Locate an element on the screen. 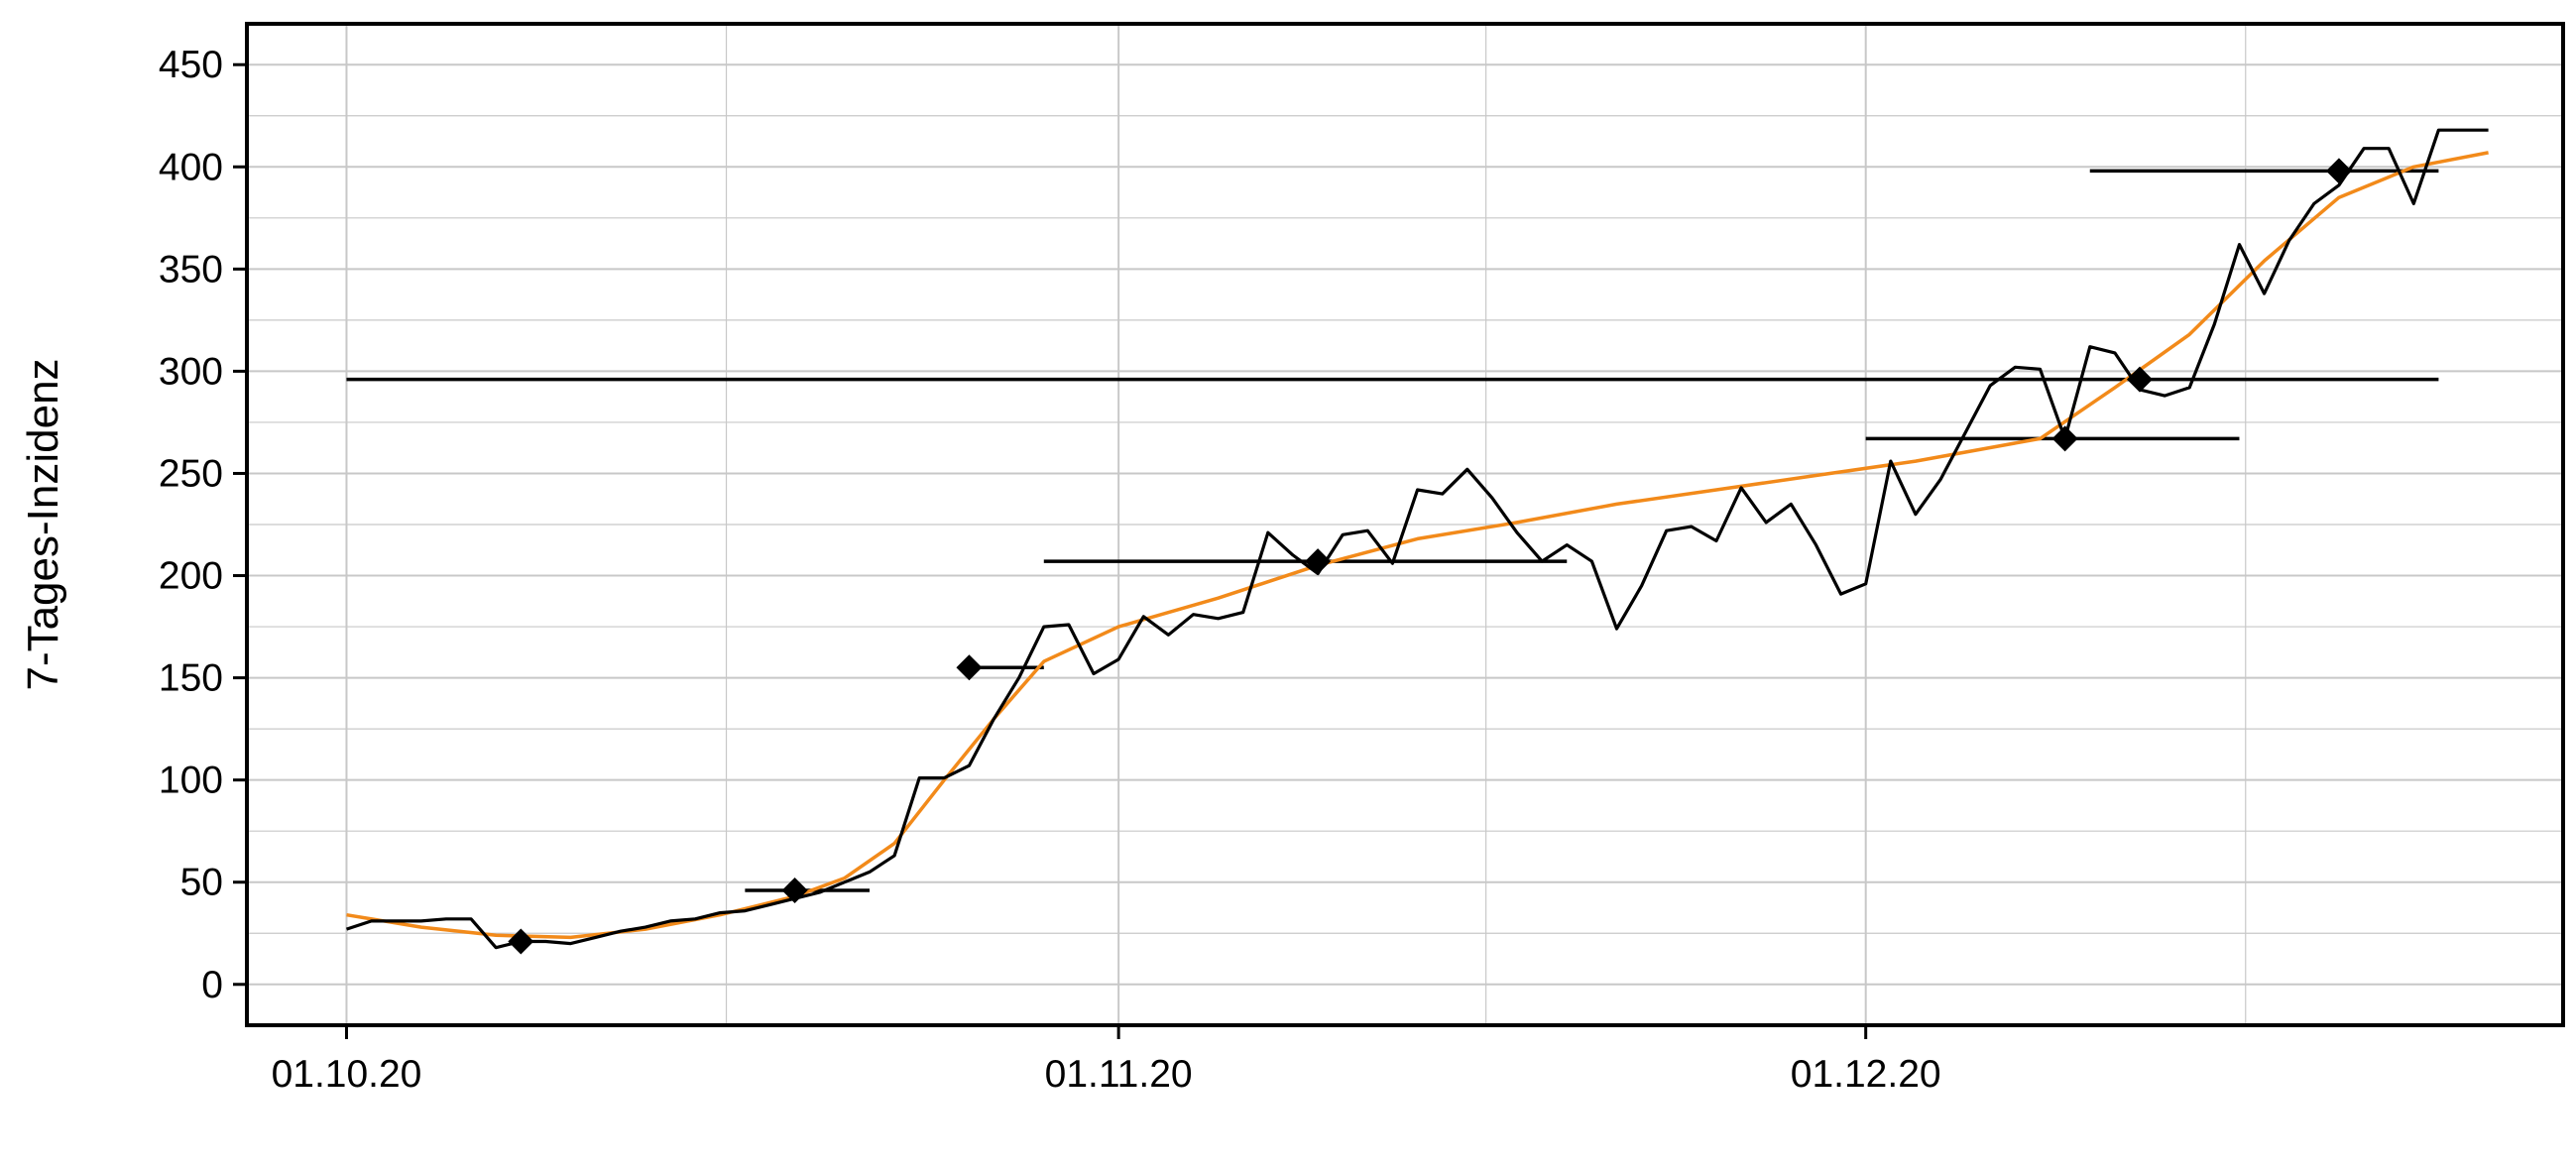 This screenshot has height=1171, width=2576. y-tick-label: 400 is located at coordinates (191, 167).